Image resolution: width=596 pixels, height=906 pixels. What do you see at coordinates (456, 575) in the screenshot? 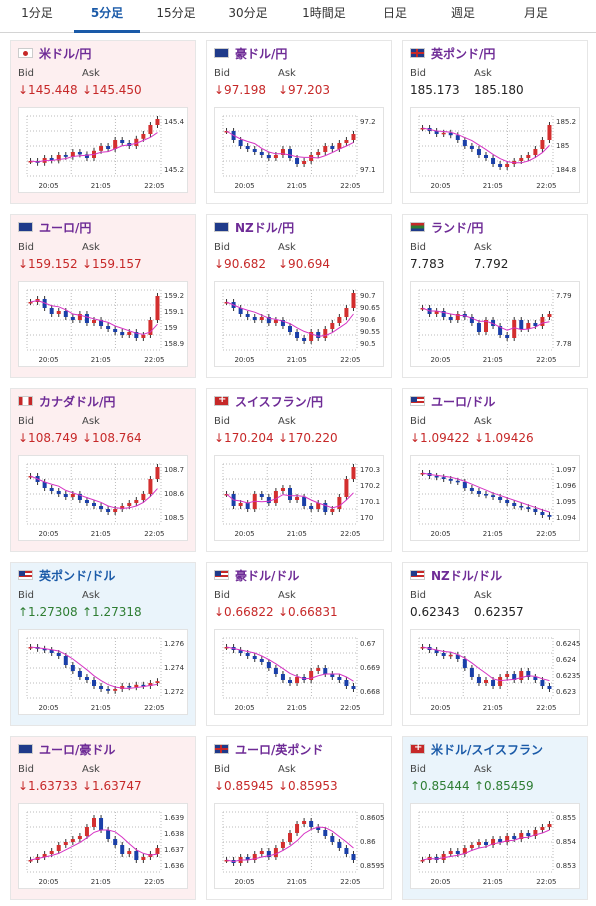
I see `pair-title: NZドル/ドル` at bounding box center [456, 575].